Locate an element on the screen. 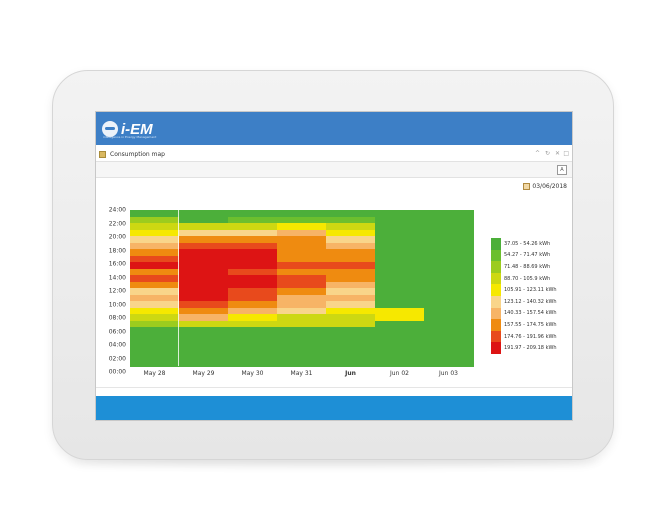 This screenshot has width=663, height=527. y-tick-label: 02:00 is located at coordinates (117, 358).